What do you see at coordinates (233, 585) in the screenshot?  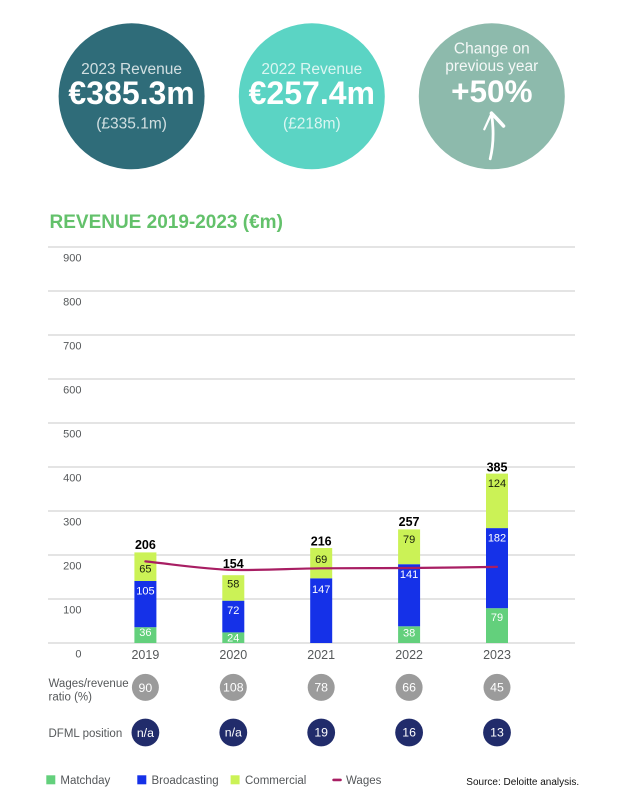 I see `svg-text: 58` at bounding box center [233, 585].